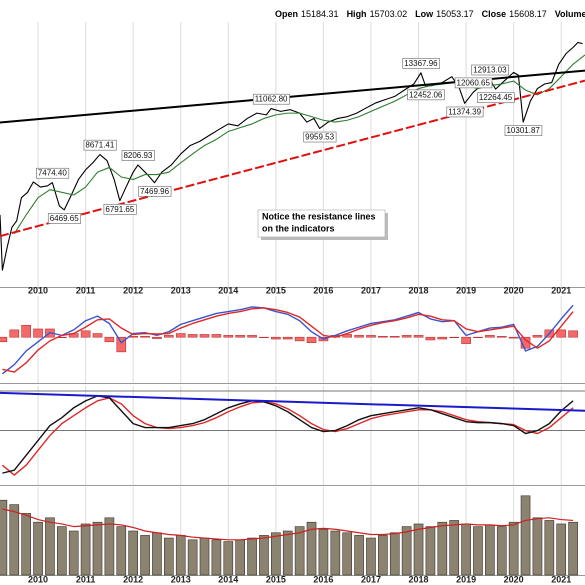 Image resolution: width=585 pixels, height=585 pixels. What do you see at coordinates (356, 14) in the screenshot?
I see `header-label: High` at bounding box center [356, 14].